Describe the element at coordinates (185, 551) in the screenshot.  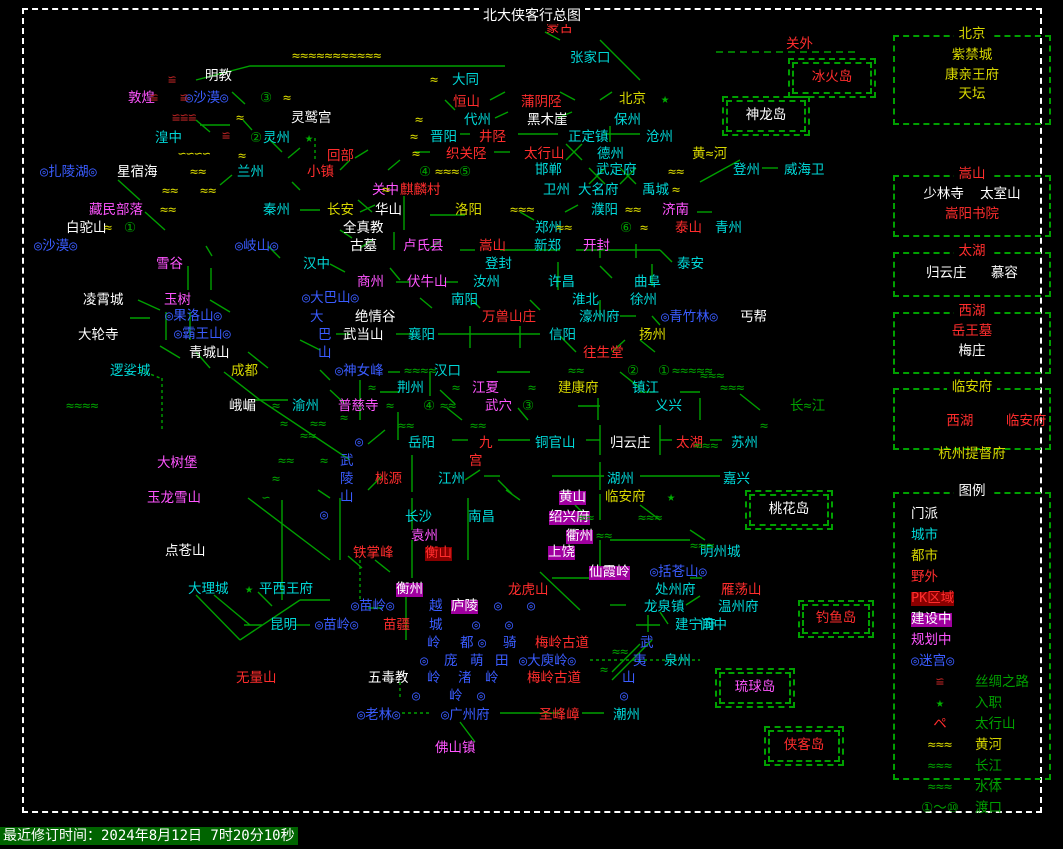
I see `map-label: 点苍山` at that location.